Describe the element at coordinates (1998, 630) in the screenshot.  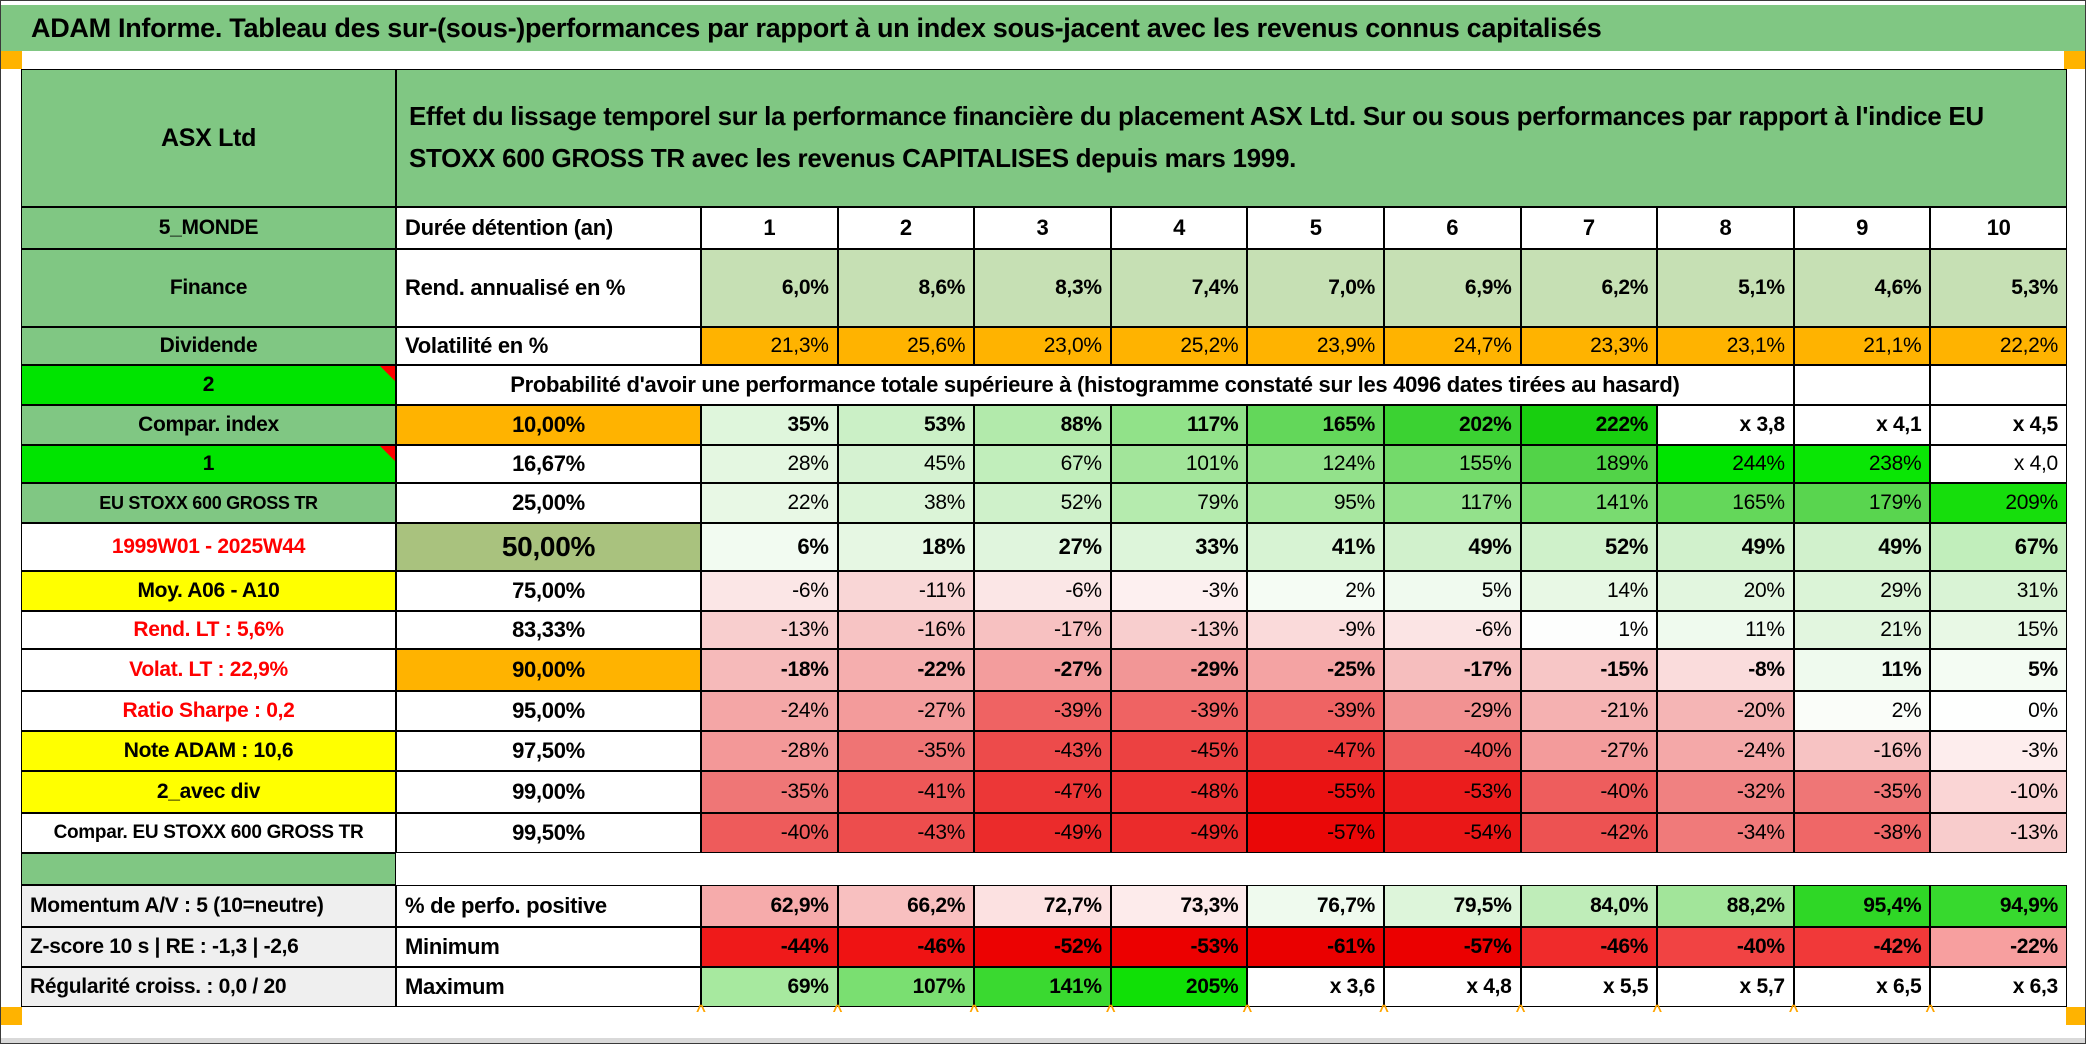
I see `proba-83-value-cell: 15%` at that location.